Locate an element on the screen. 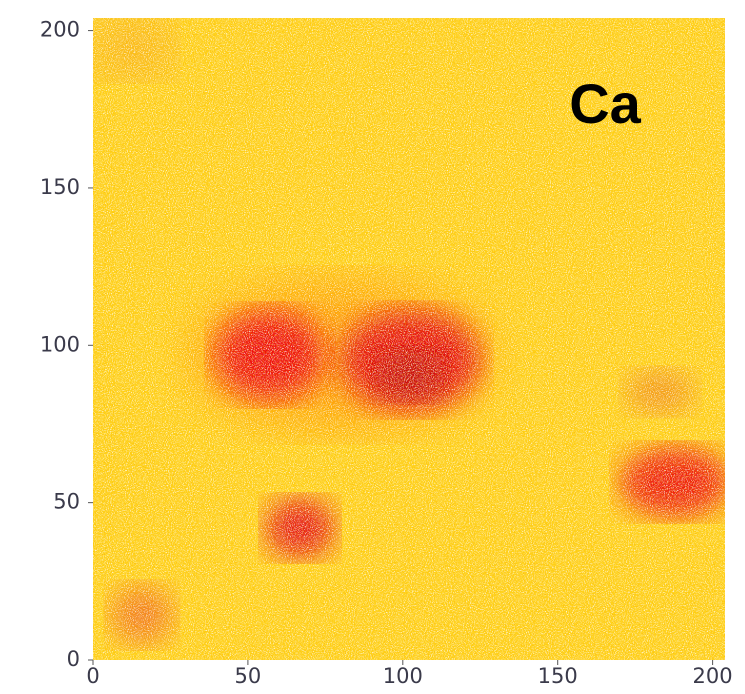 This screenshot has height=694, width=745. annotation: Ca is located at coordinates (605, 103).